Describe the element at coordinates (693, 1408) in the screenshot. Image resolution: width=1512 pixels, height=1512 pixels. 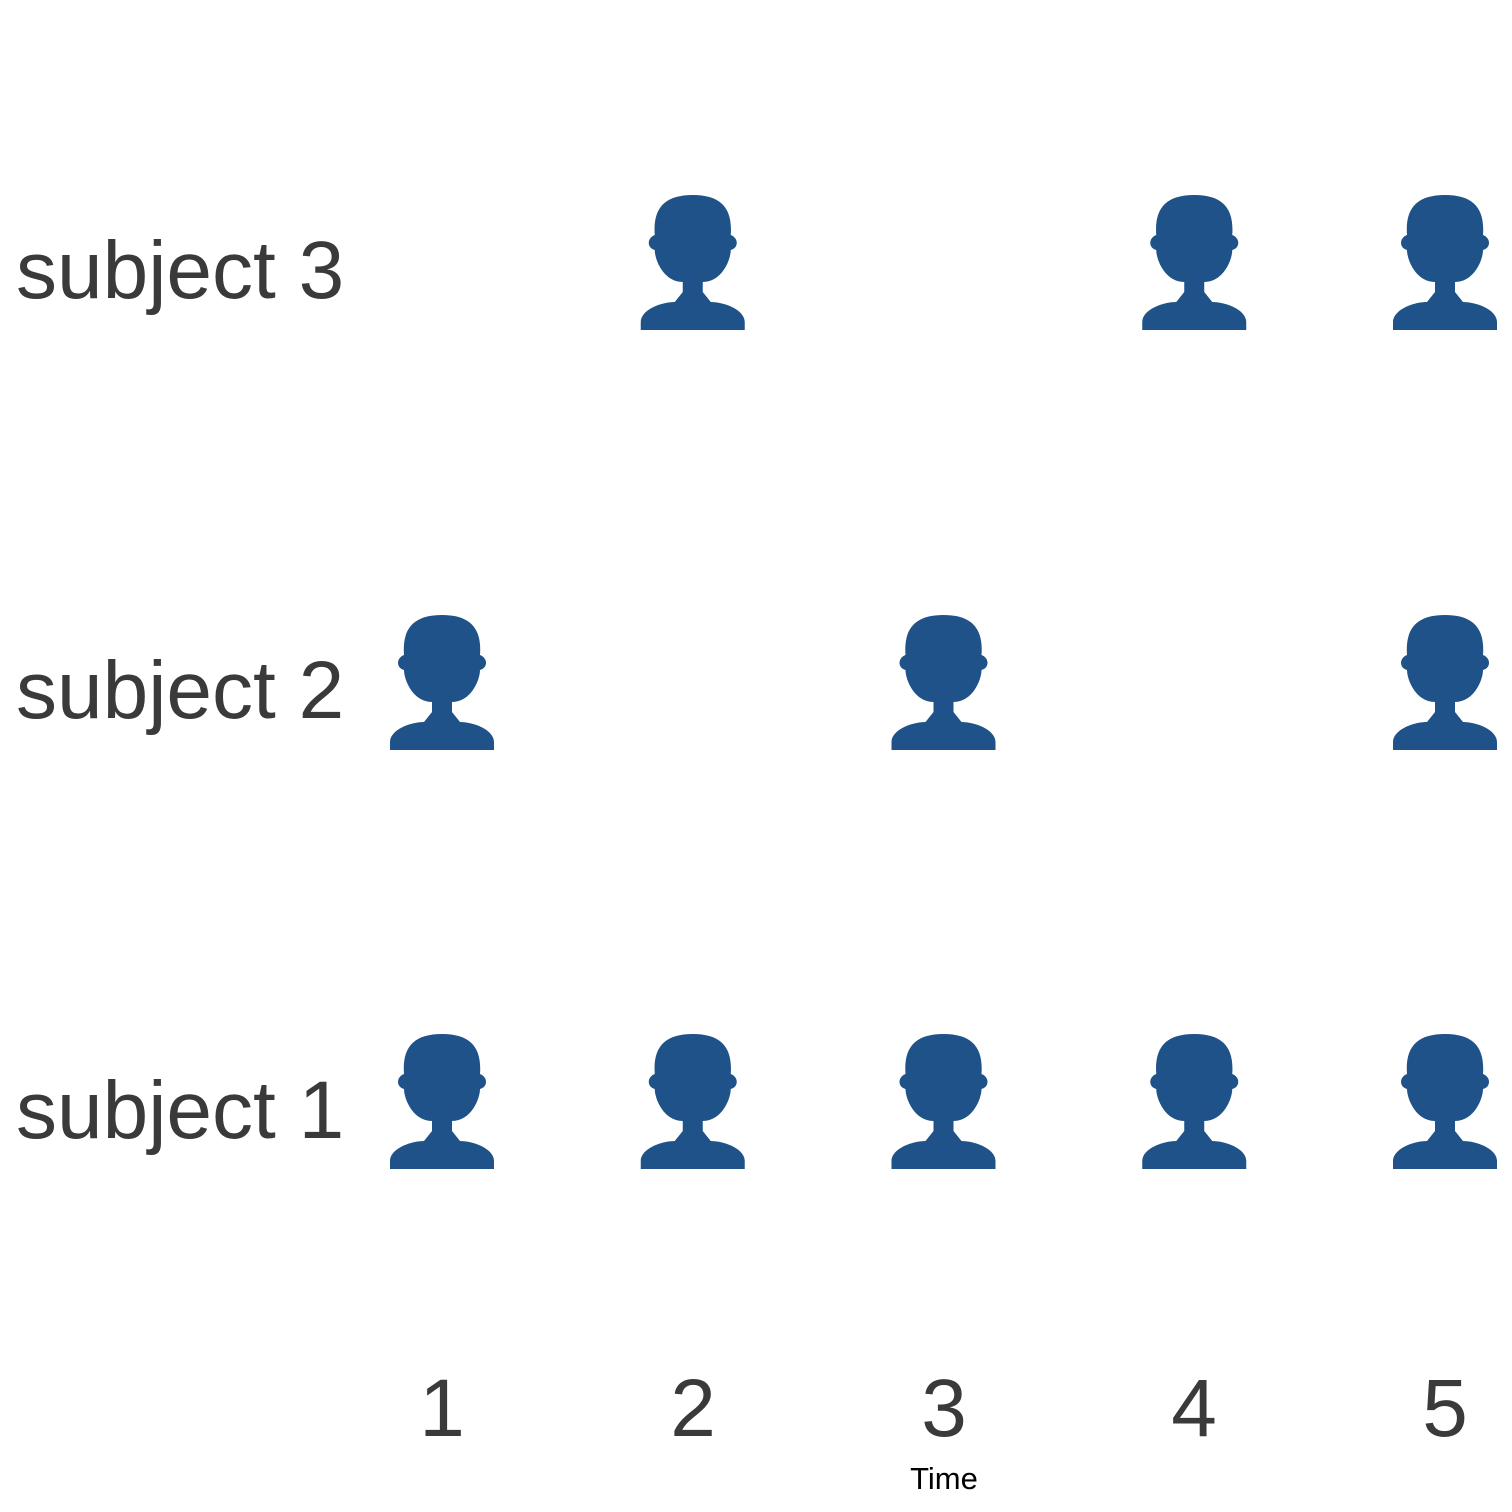
I see `x-tick-2: 2` at that location.